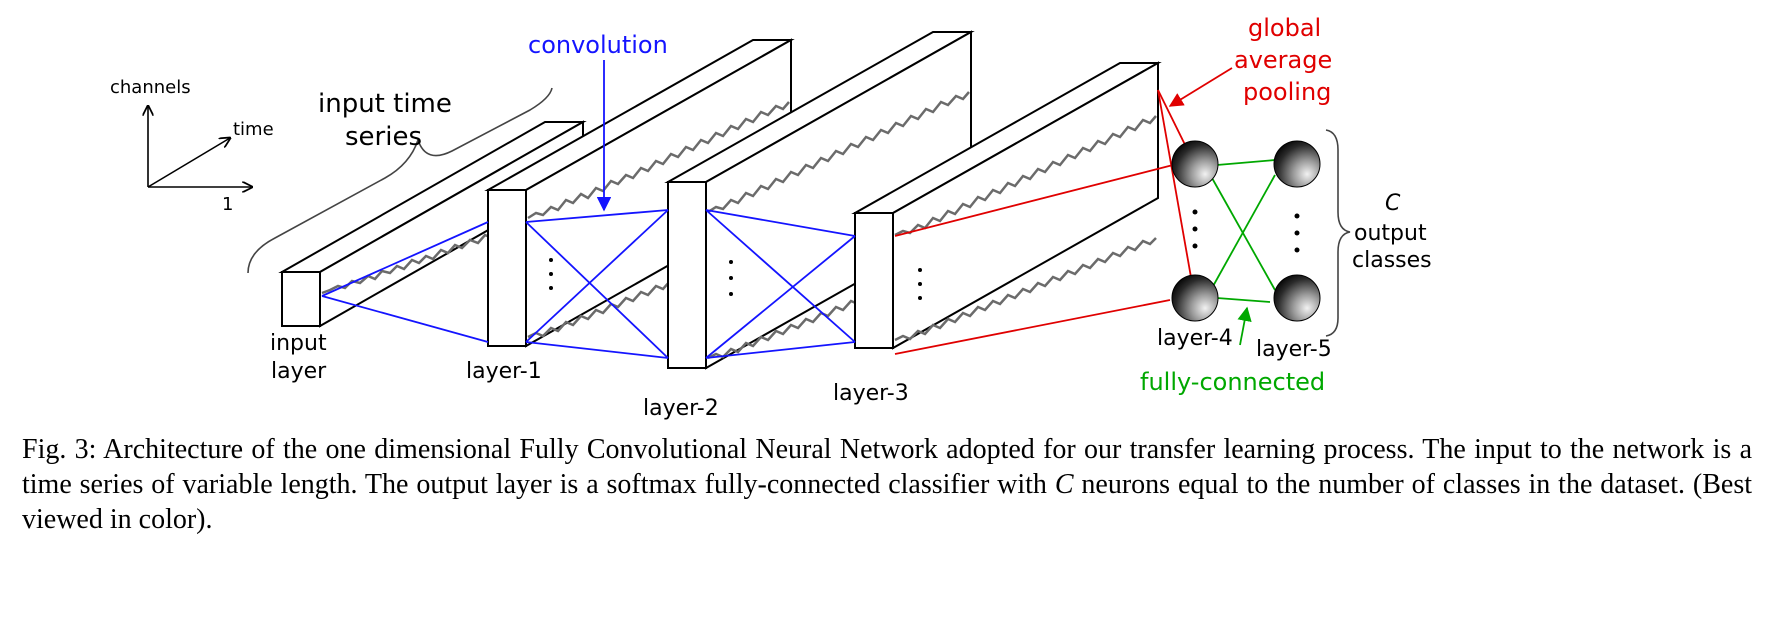 This screenshot has width=1768, height=618. Describe the element at coordinates (1195, 164) in the screenshot. I see `layer-4-neuron-top` at that location.